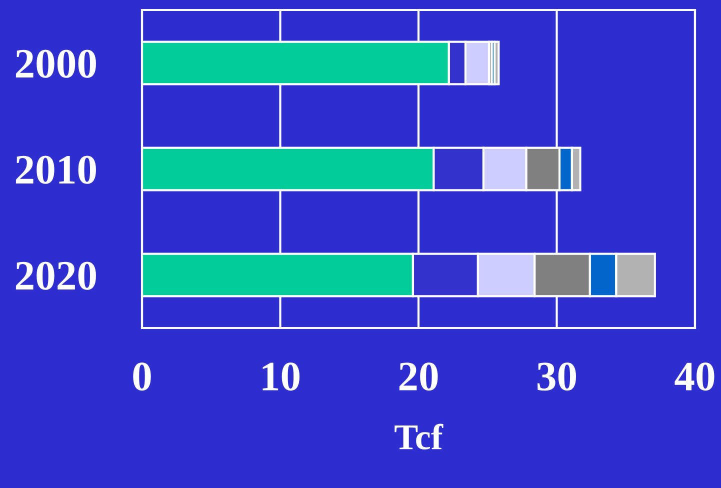 The height and width of the screenshot is (488, 721). What do you see at coordinates (281, 376) in the screenshot?
I see `x-tick-label: 10` at bounding box center [281, 376].